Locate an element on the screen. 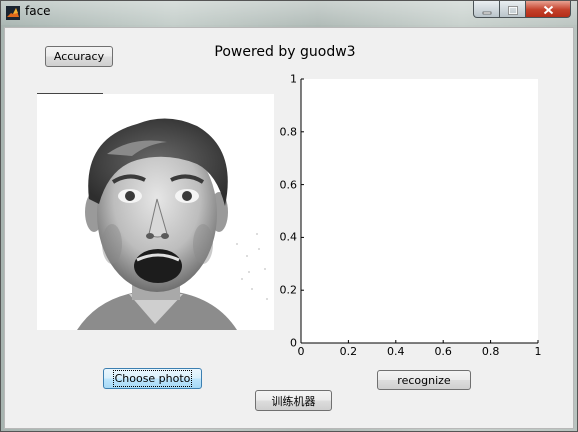 The width and height of the screenshot is (578, 432). choose-photo-button-label: Choose photo is located at coordinates (153, 378).